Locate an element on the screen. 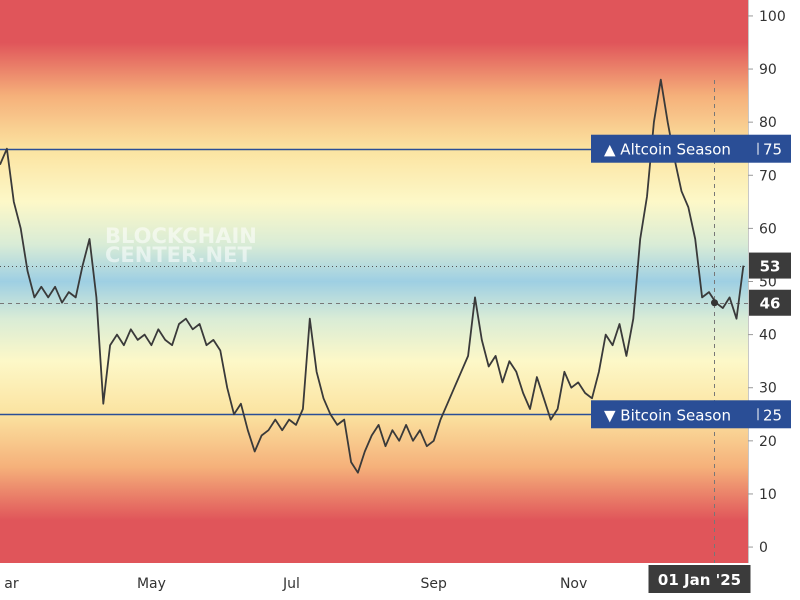 Image resolution: width=800 pixels, height=600 pixels. last-value-tag-box is located at coordinates (770, 265).